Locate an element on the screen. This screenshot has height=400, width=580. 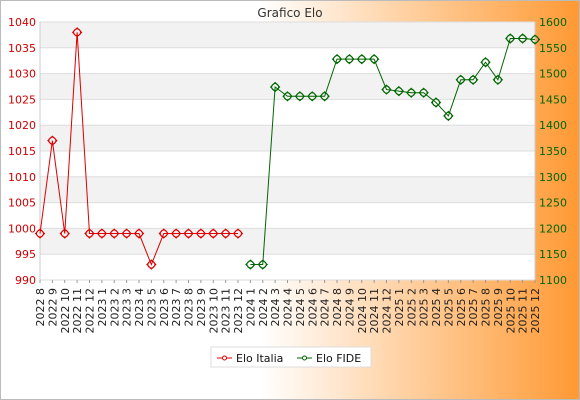
right-tick-label: 1250 is located at coordinates (553, 203).